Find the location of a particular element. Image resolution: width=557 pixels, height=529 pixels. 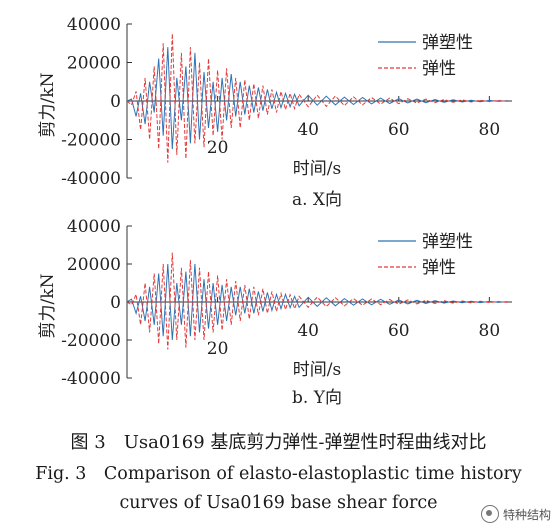

wechat-logo-icon is located at coordinates (489, 514).